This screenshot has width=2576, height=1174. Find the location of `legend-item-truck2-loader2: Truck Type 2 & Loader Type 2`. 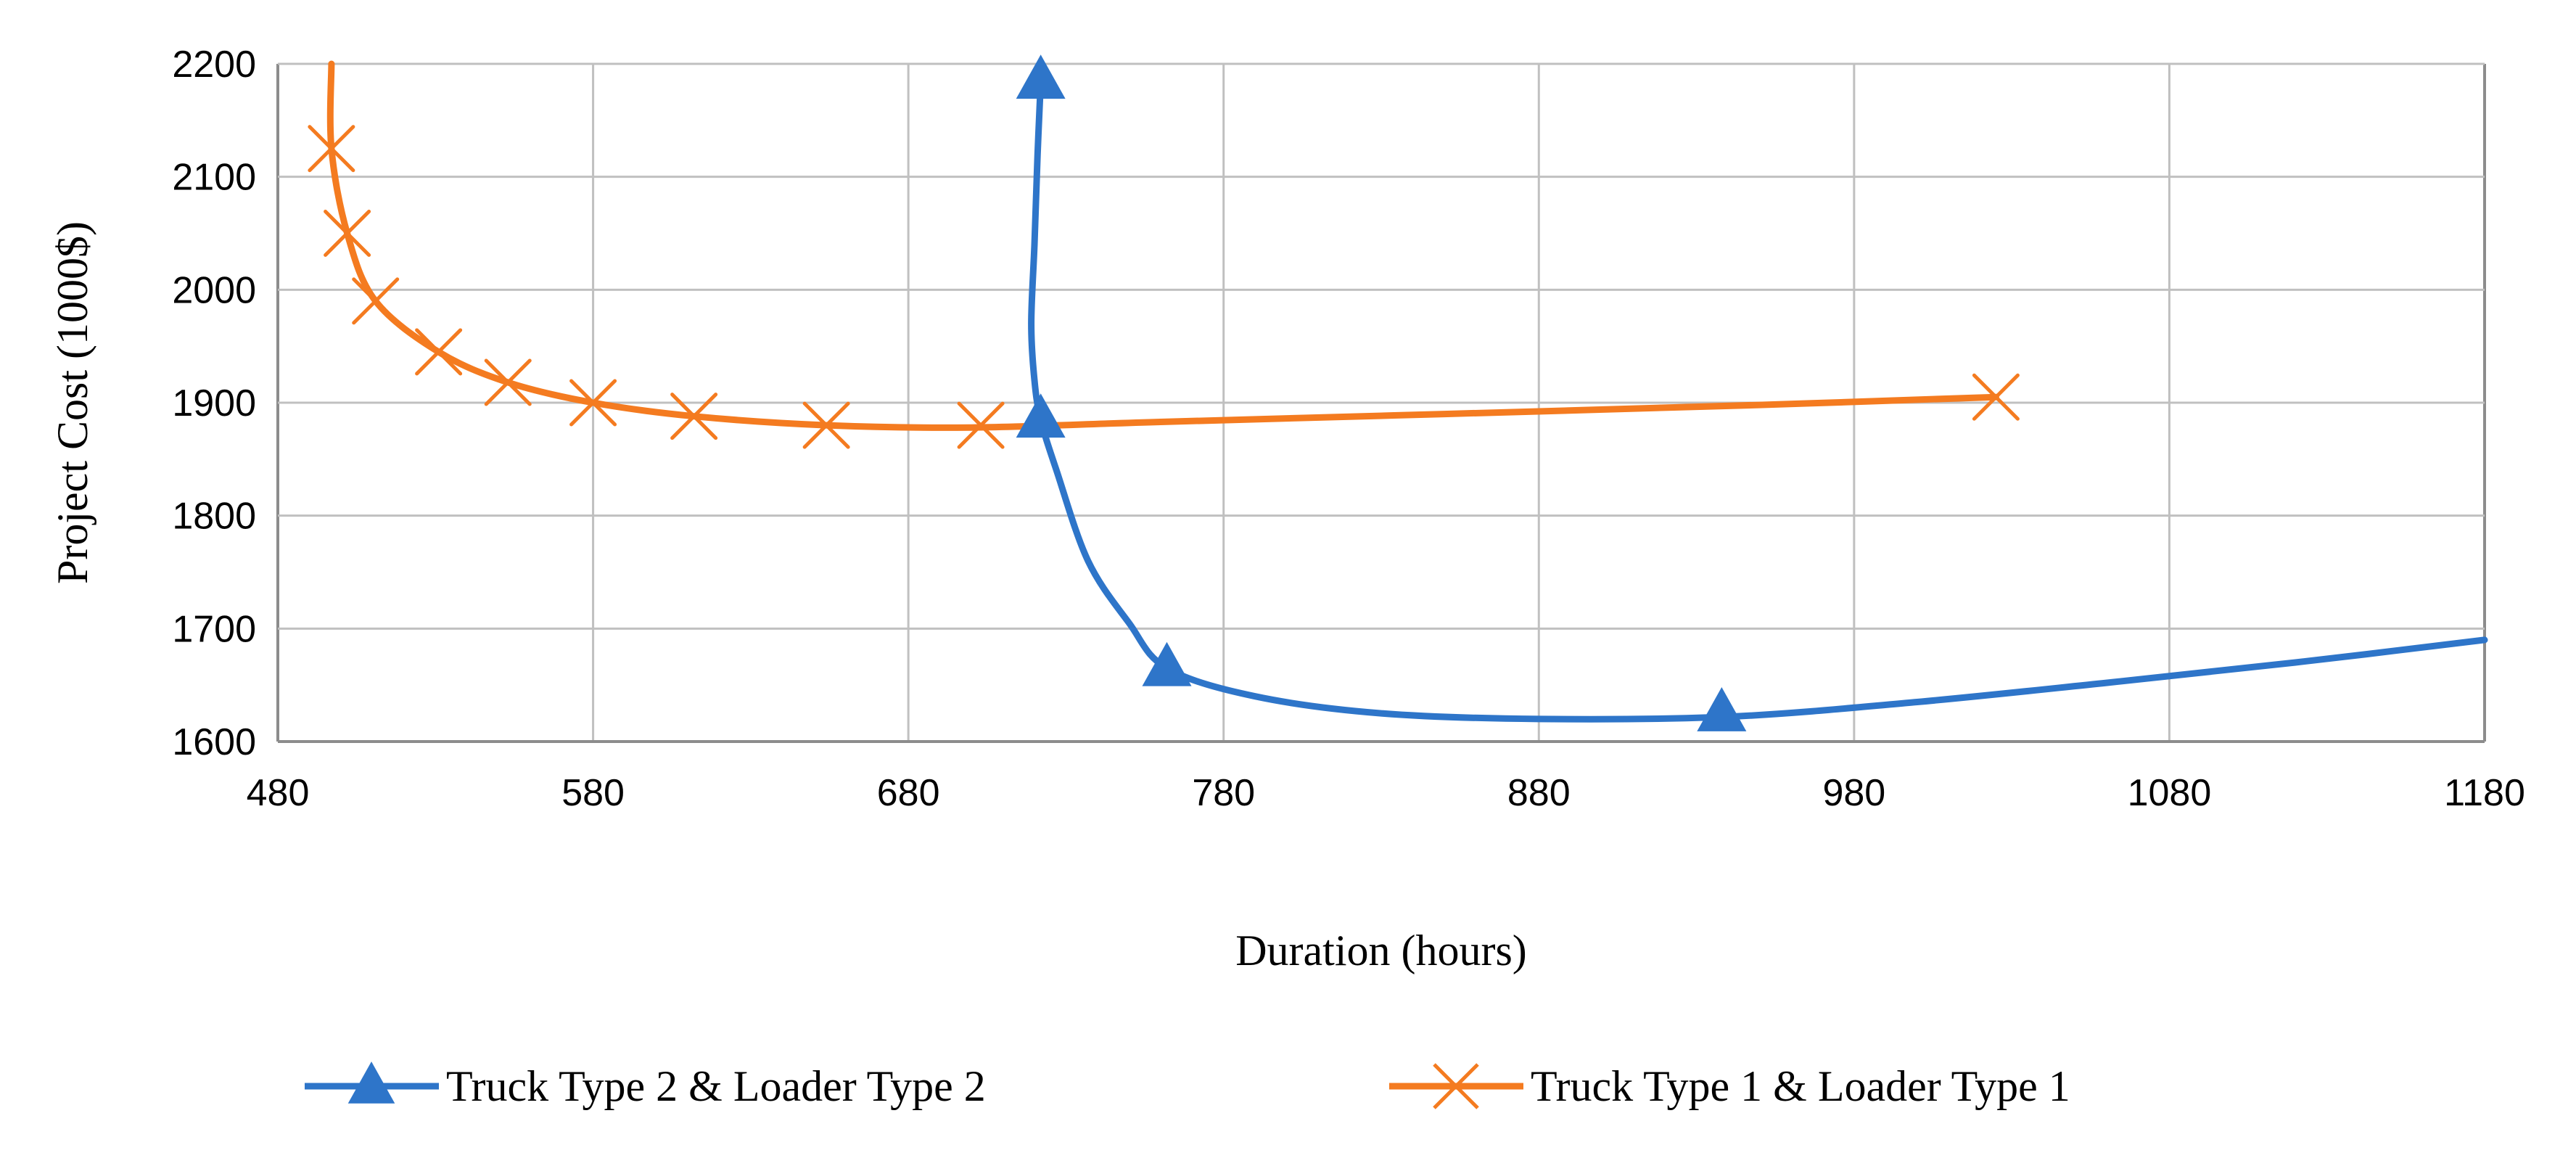

legend-item-truck2-loader2: Truck Type 2 & Loader Type 2 is located at coordinates (645, 1086).